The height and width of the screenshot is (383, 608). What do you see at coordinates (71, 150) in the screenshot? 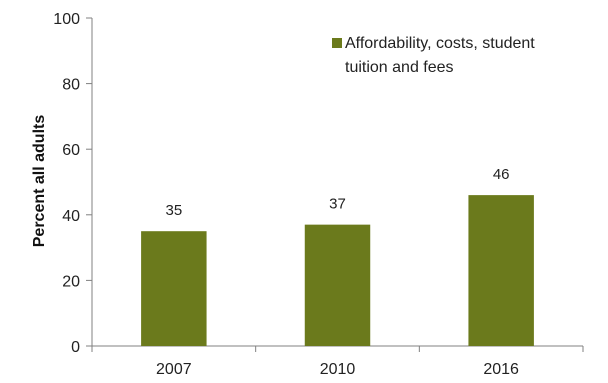
I see `y-tick-label: 60` at bounding box center [71, 150].